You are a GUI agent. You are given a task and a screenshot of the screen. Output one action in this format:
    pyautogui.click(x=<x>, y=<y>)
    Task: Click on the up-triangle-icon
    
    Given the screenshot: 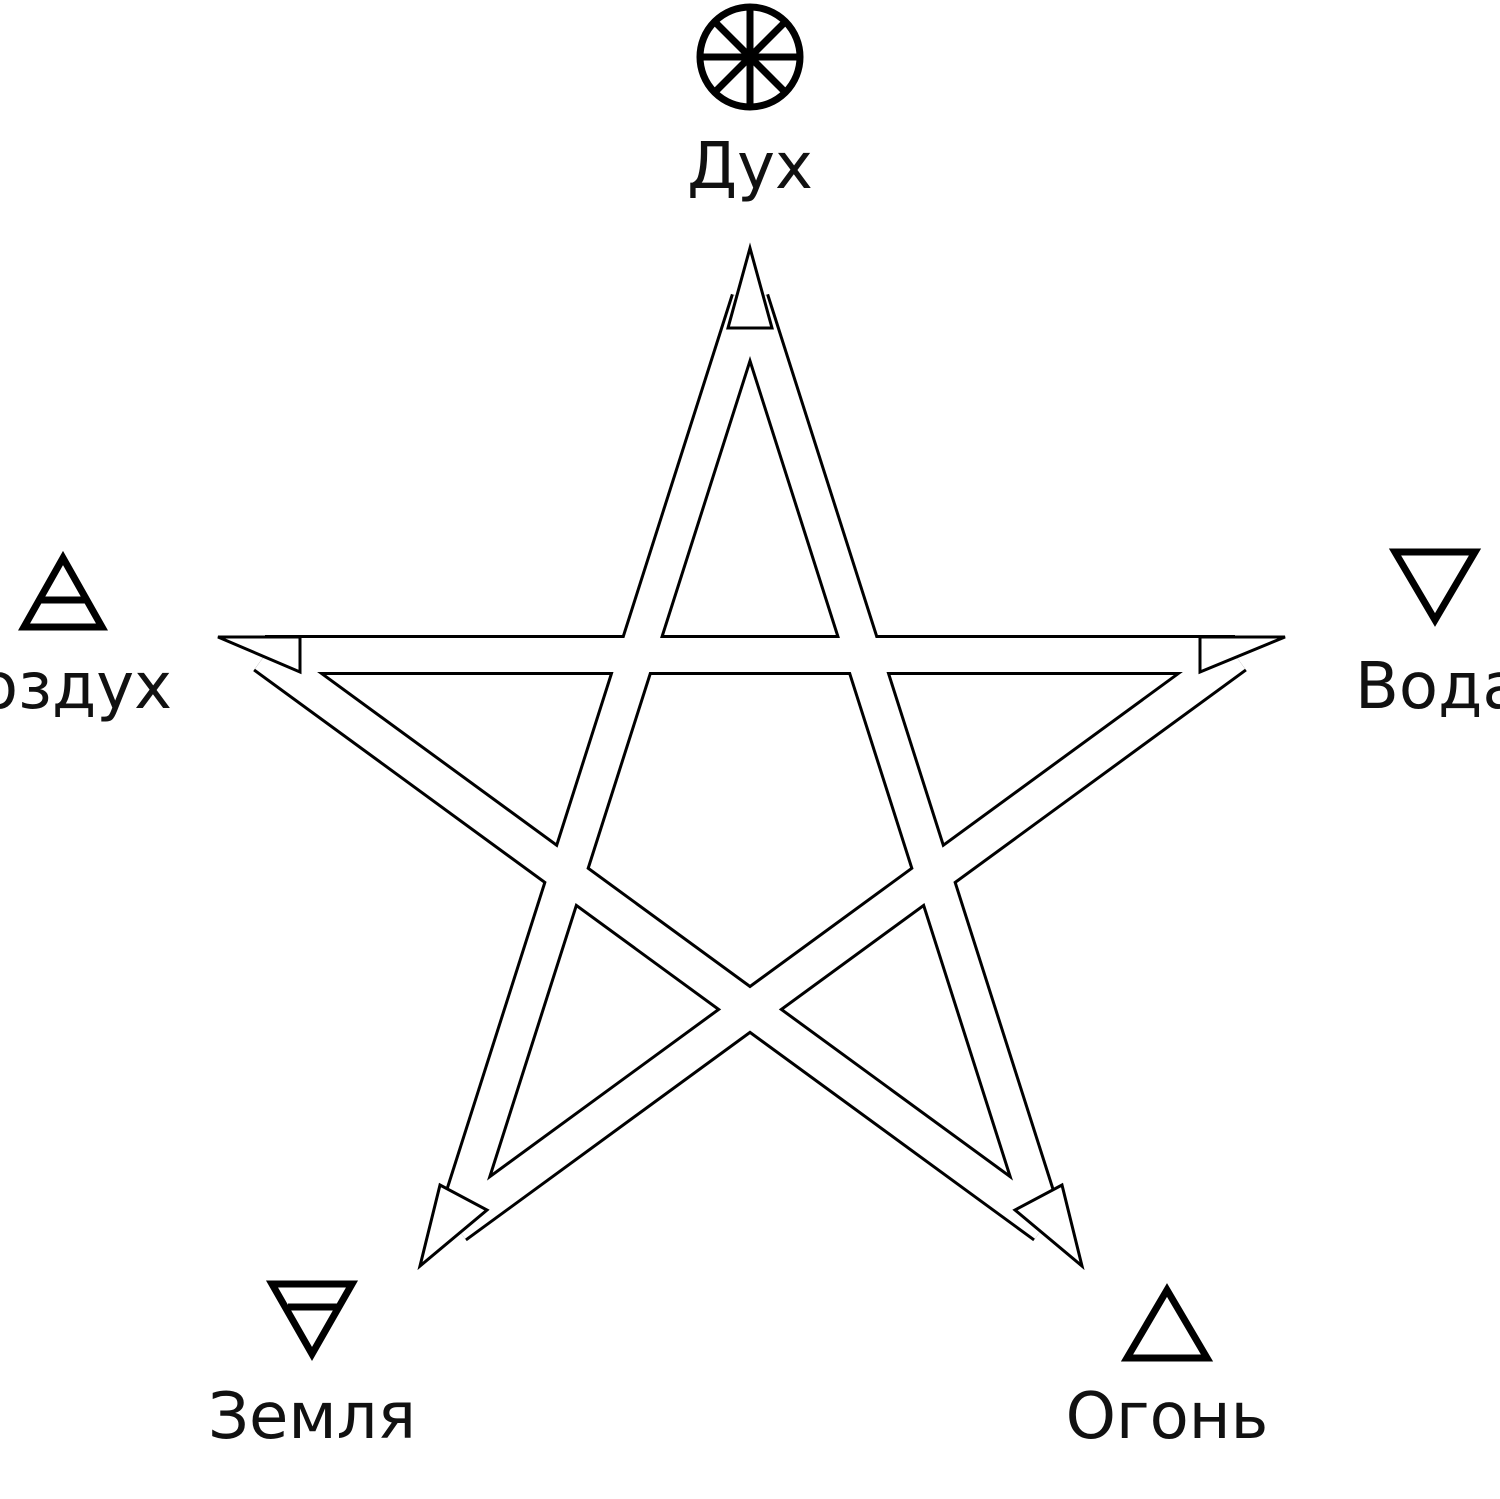 What is the action you would take?
    pyautogui.click(x=1167, y=1322)
    